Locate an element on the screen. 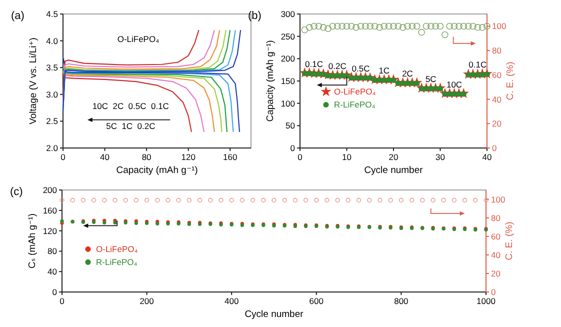 Image resolution: width=561 pixels, height=327 pixels. chart-title: (b) is located at coordinates (255, 16).